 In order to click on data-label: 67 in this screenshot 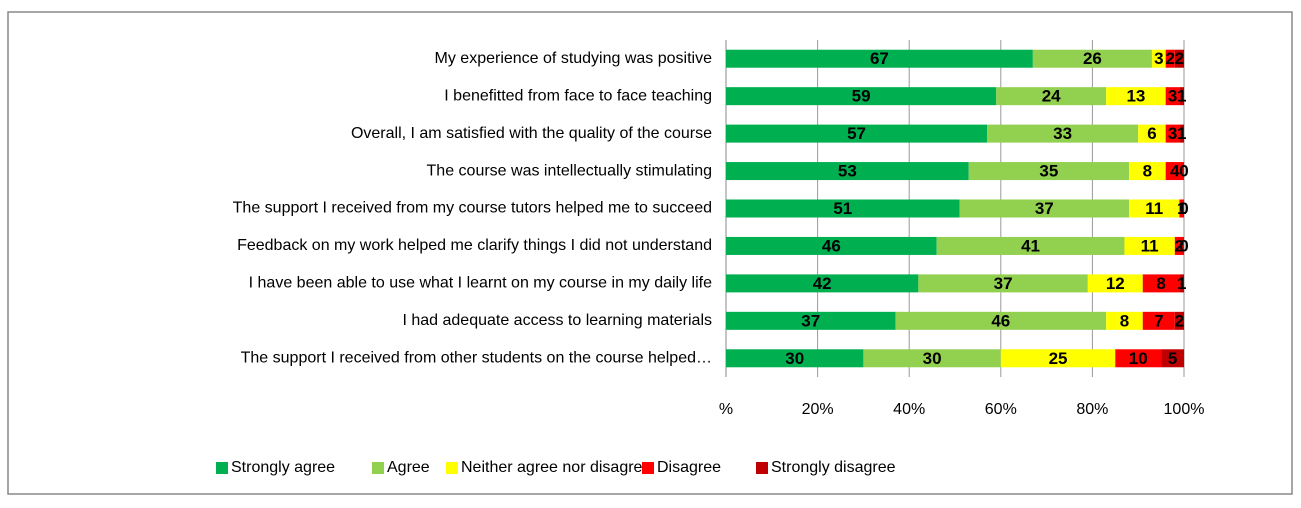, I will do `click(879, 58)`.